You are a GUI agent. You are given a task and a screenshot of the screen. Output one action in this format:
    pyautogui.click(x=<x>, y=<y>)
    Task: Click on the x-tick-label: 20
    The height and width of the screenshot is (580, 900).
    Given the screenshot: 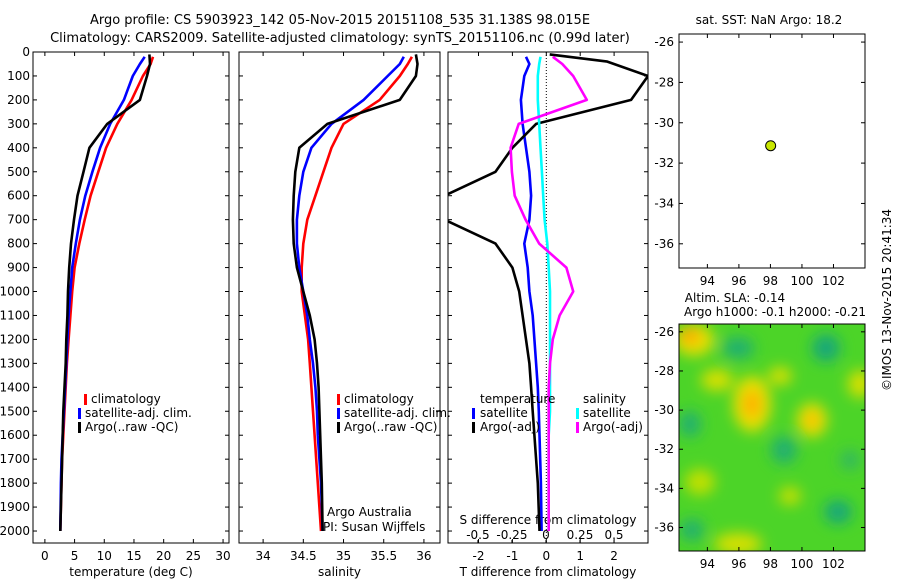 What is the action you would take?
    pyautogui.click(x=163, y=556)
    